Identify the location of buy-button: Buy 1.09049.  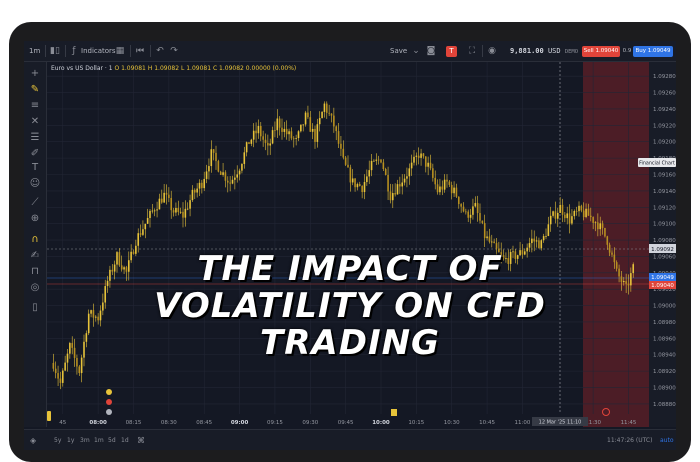
(653, 51).